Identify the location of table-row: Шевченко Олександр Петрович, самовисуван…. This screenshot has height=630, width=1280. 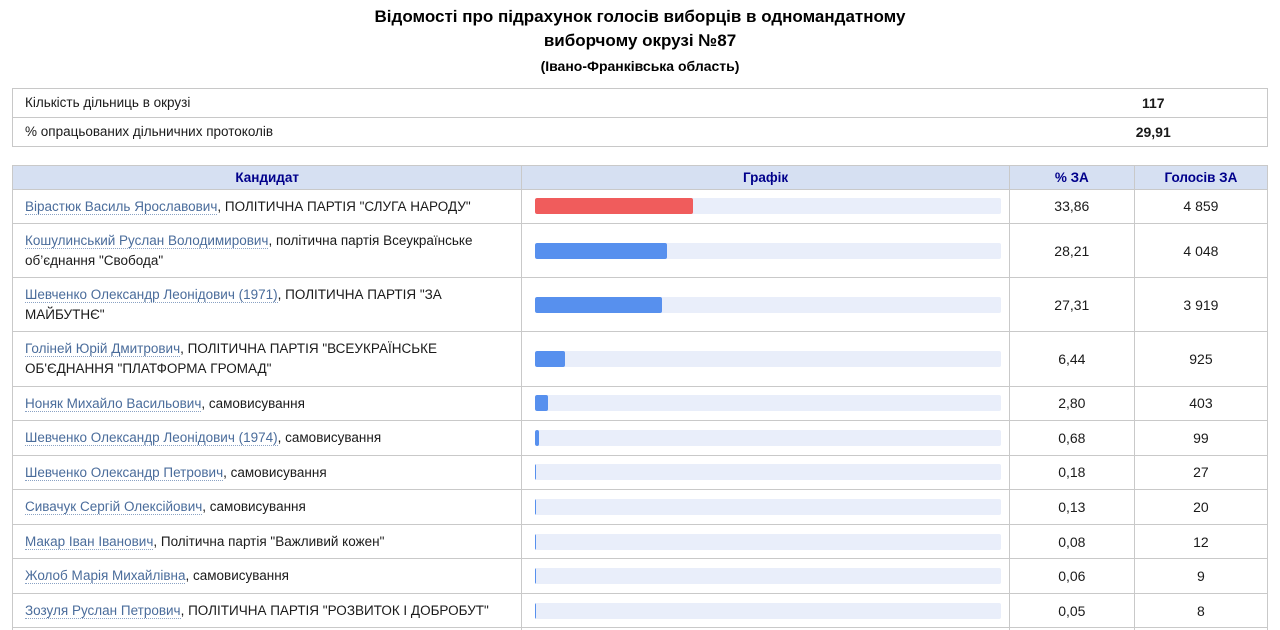
(640, 472).